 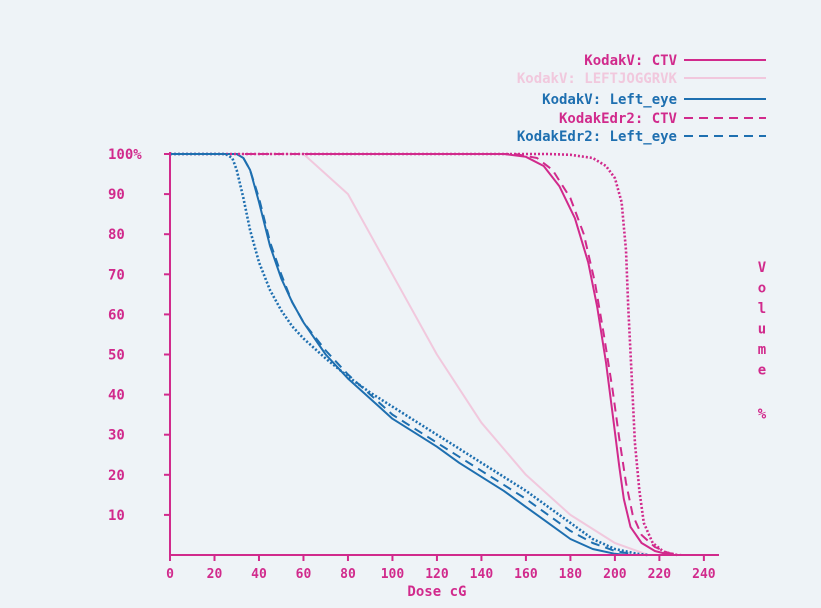 What do you see at coordinates (116, 436) in the screenshot?
I see `y-tick-label: 30` at bounding box center [116, 436].